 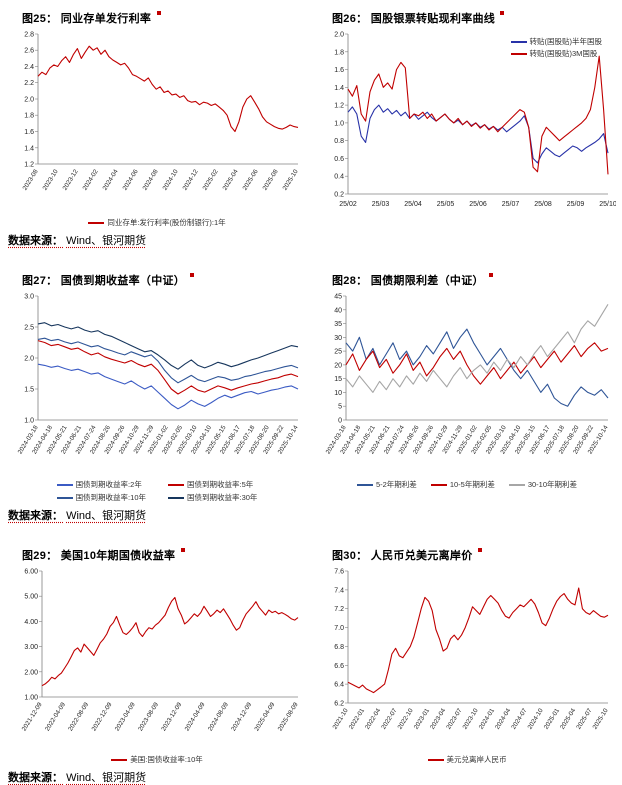 I want to click on legend-item: 10-5年期利差, so click(x=462, y=484).